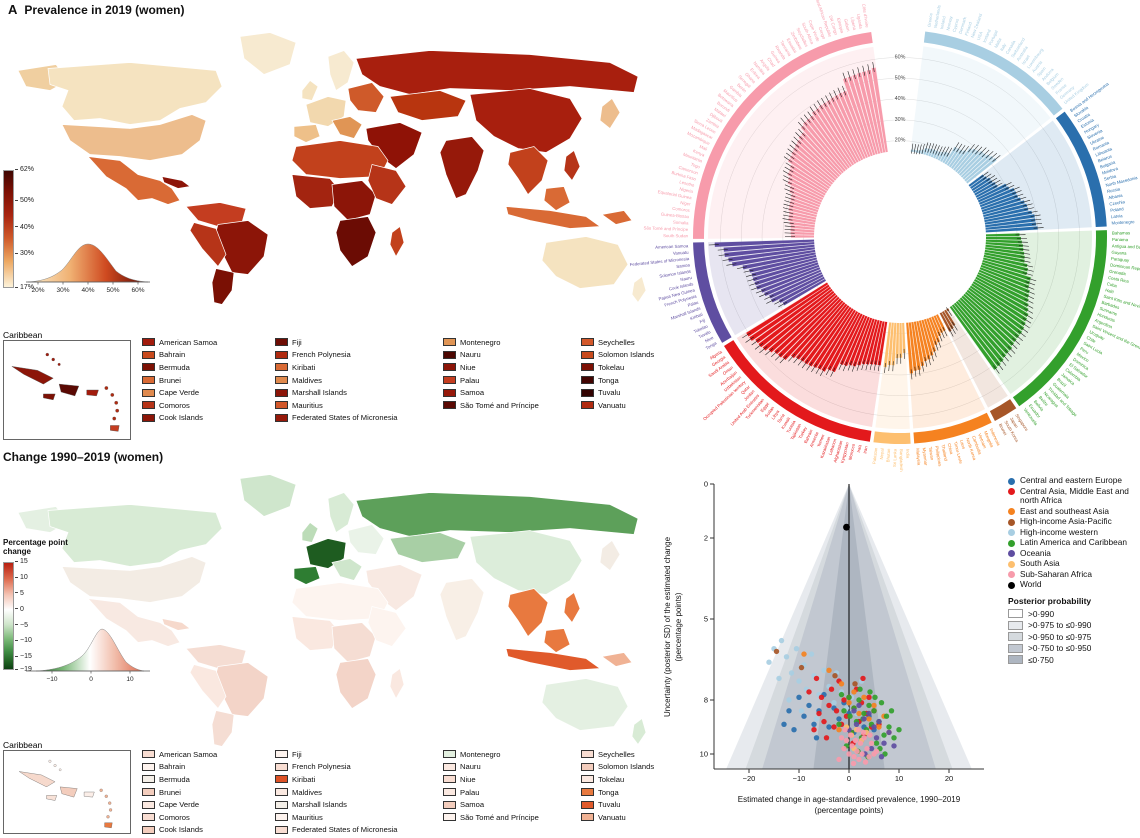 The height and width of the screenshot is (838, 1140). Describe the element at coordinates (470, 792) in the screenshot. I see `island-name: Palau` at that location.